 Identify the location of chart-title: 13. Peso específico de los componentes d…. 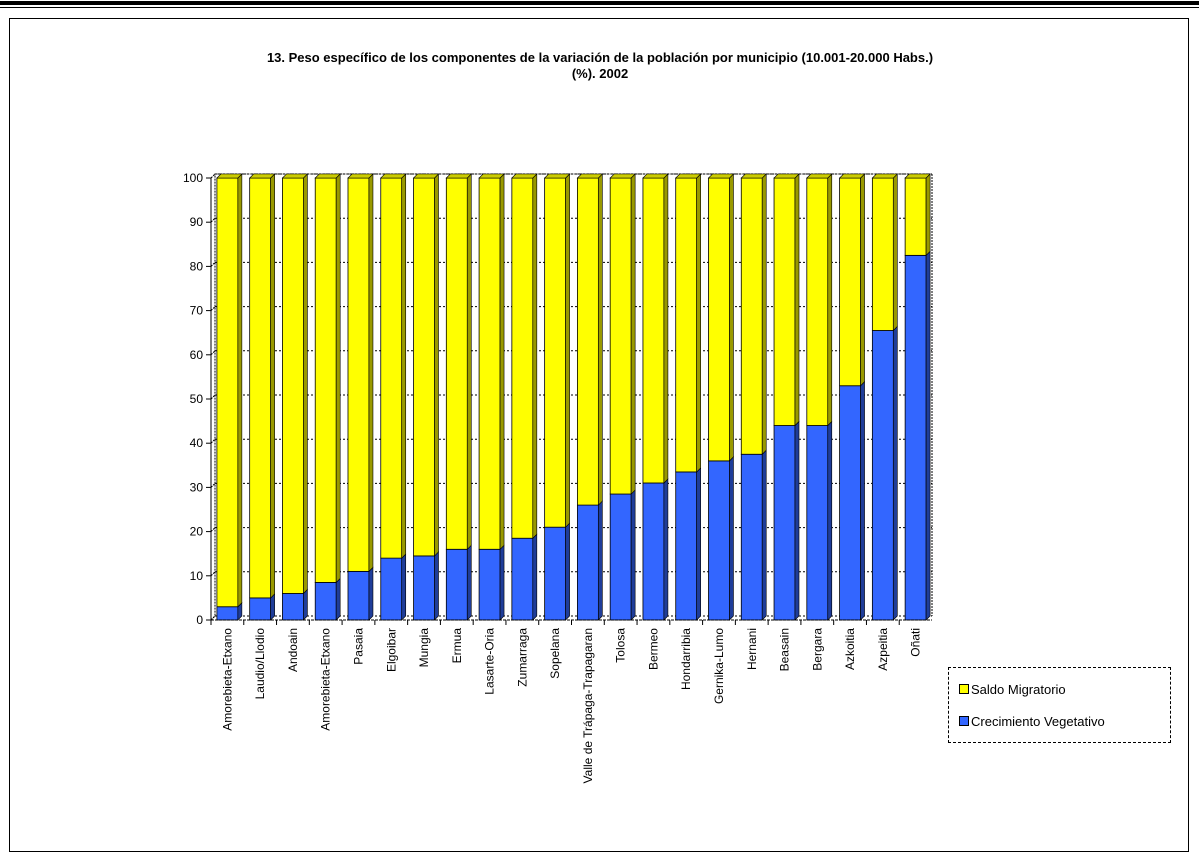
(600, 66).